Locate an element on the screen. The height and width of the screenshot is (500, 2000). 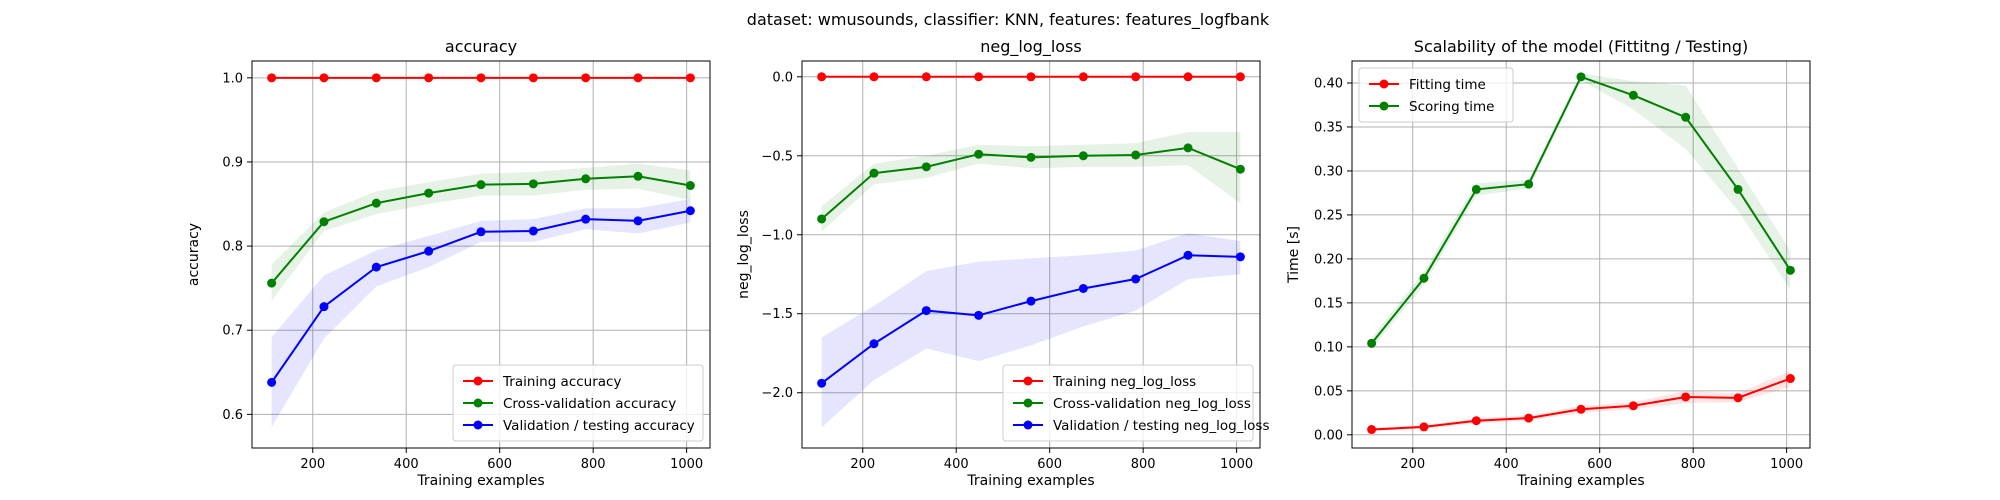
legend-label: Validation / testing accuracy is located at coordinates (599, 426).